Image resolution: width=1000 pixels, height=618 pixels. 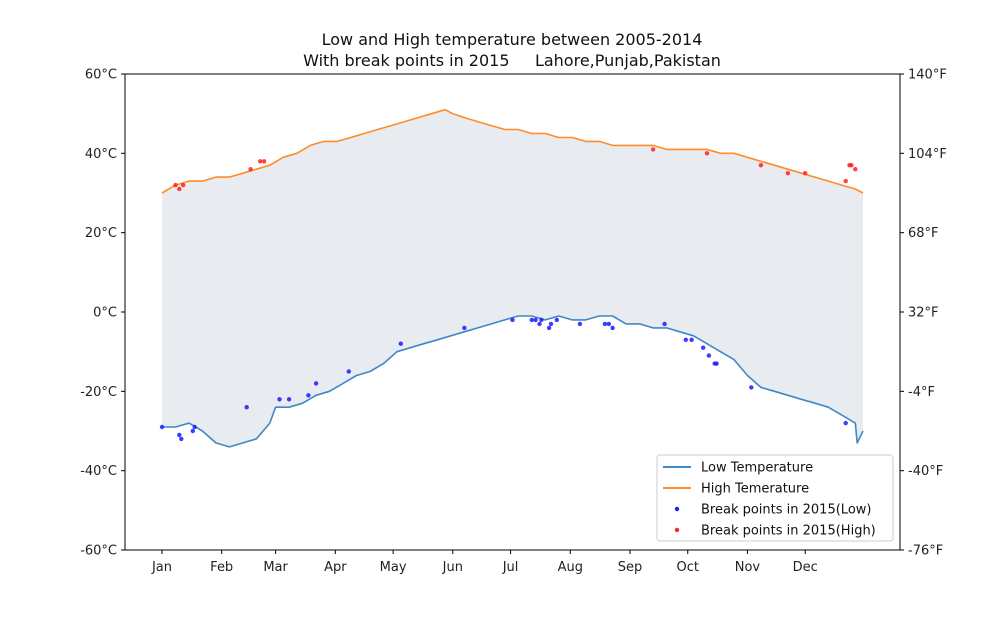 What do you see at coordinates (452, 567) in the screenshot?
I see `x-tick-label: Jun` at bounding box center [452, 567].